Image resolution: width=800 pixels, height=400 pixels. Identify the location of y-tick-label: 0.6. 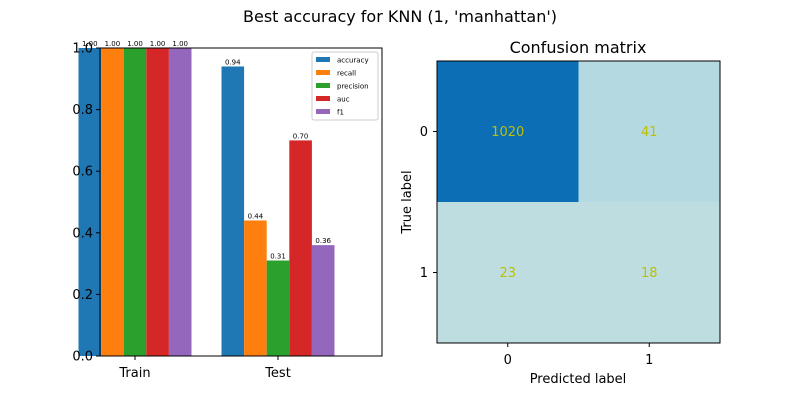
(82, 172).